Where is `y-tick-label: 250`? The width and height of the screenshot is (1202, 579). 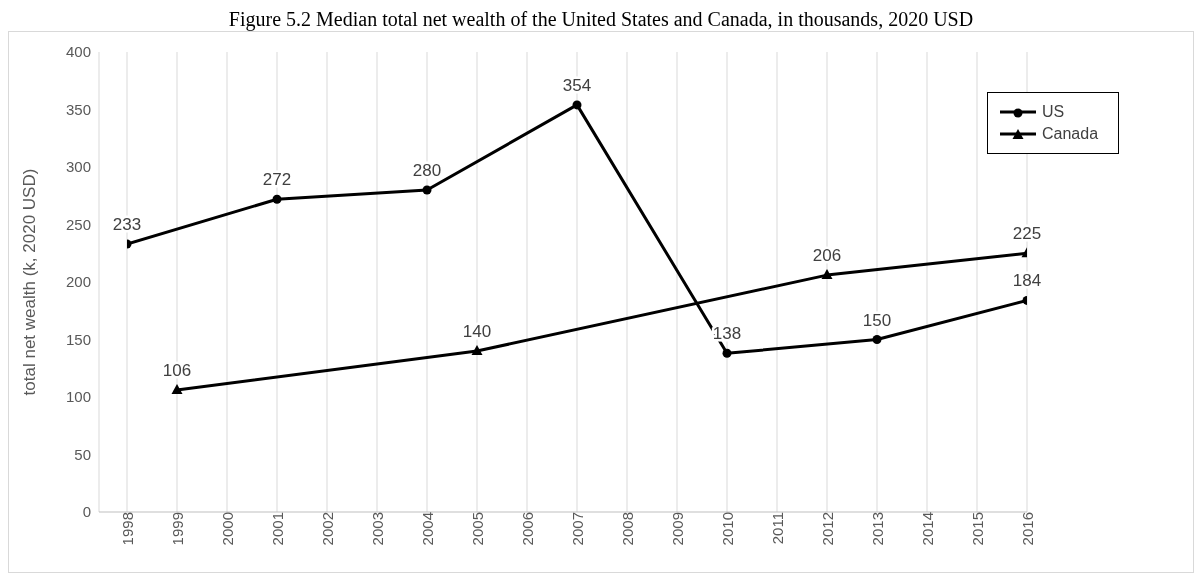 y-tick-label: 250 is located at coordinates (78, 224).